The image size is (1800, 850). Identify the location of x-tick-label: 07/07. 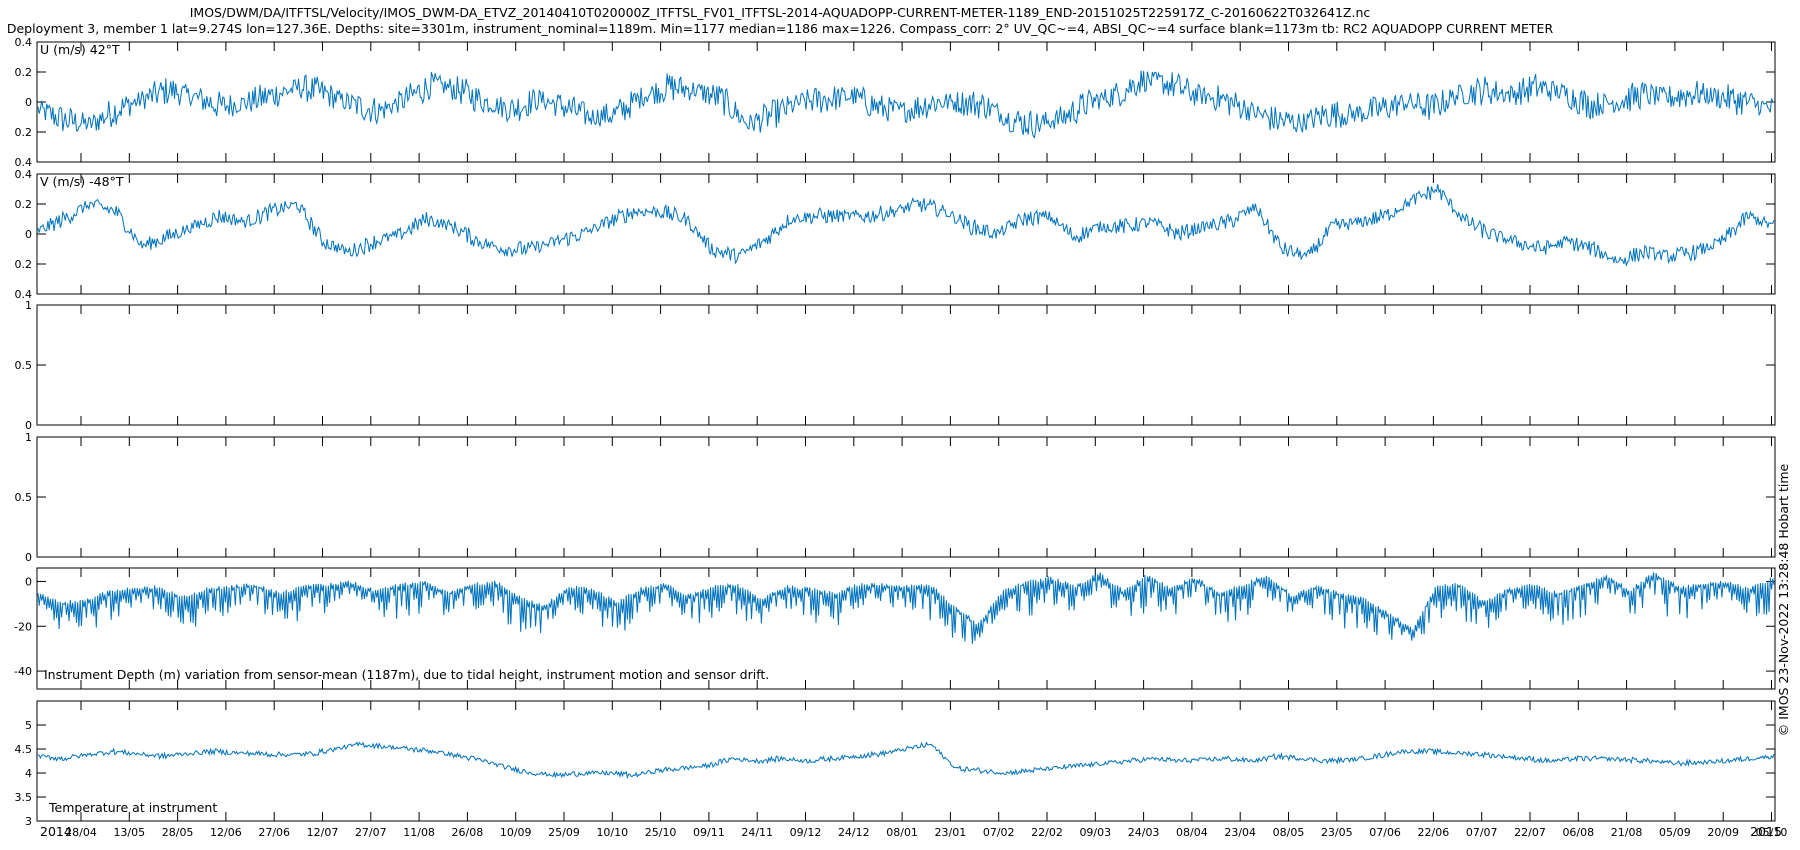
(1482, 832).